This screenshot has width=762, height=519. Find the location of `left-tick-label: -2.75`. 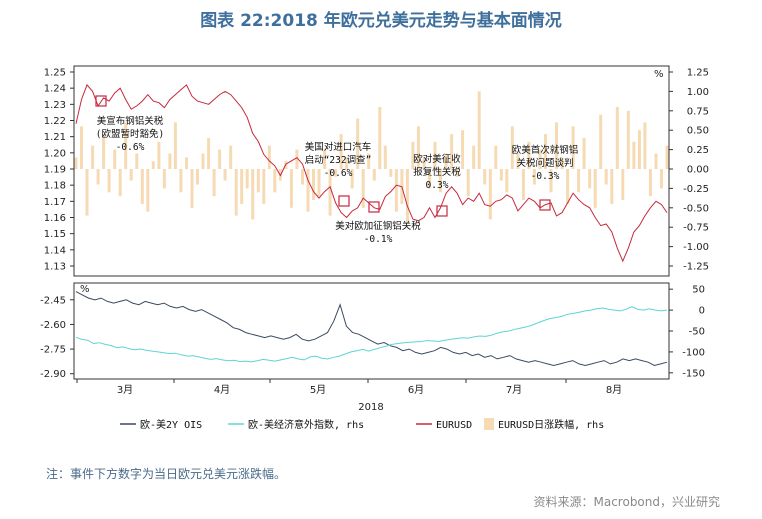

left-tick-label: -2.75 is located at coordinates (53, 350).